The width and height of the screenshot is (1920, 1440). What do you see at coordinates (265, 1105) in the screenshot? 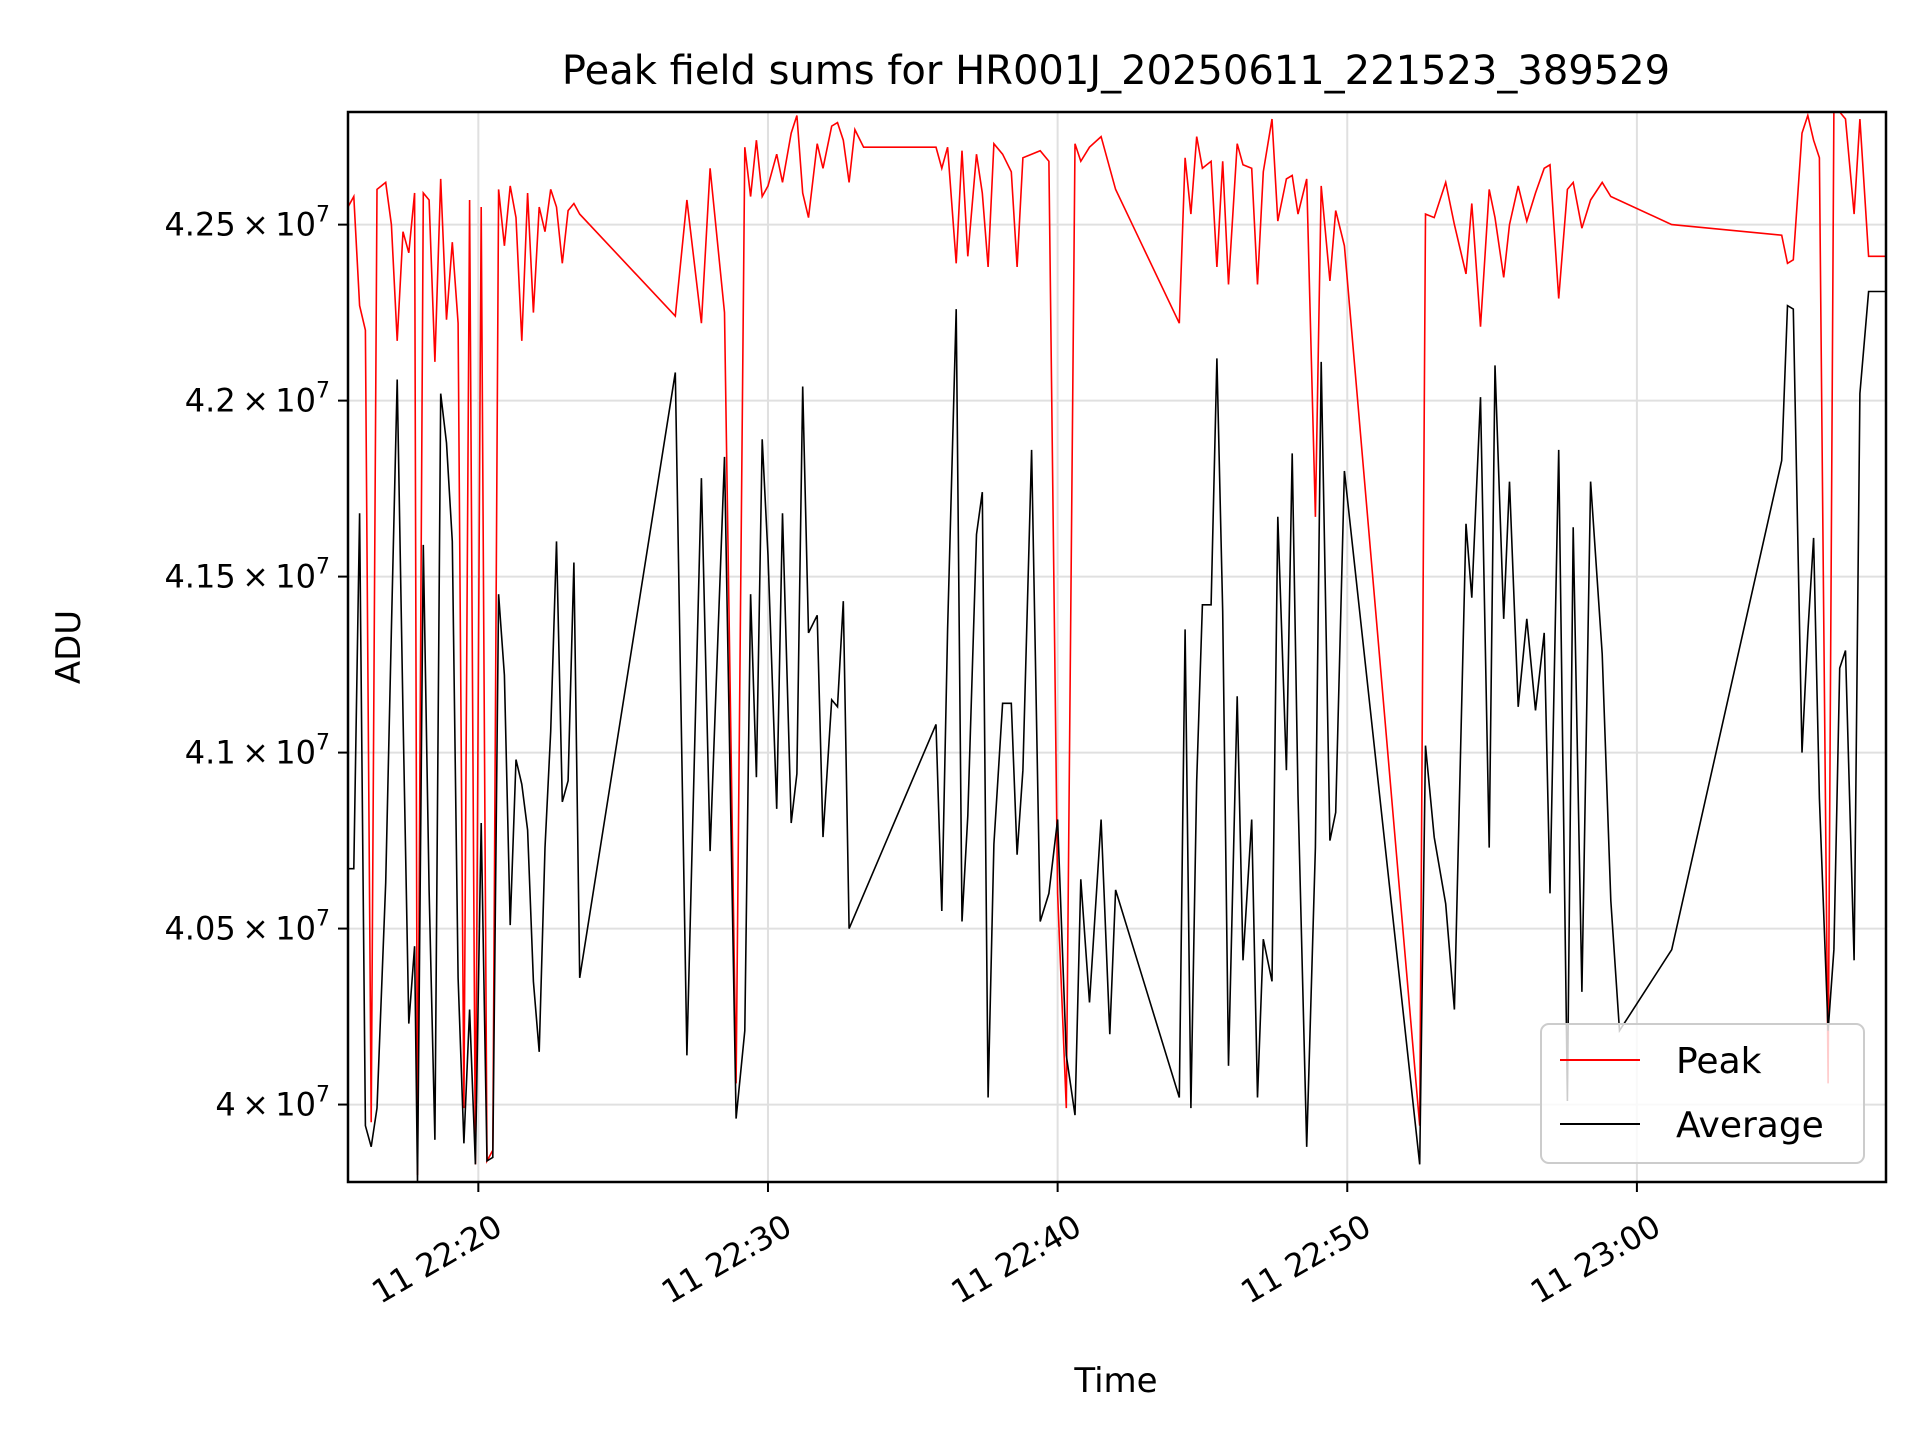
I see `y-tick-mantissa: 4 × 10` at bounding box center [265, 1105].